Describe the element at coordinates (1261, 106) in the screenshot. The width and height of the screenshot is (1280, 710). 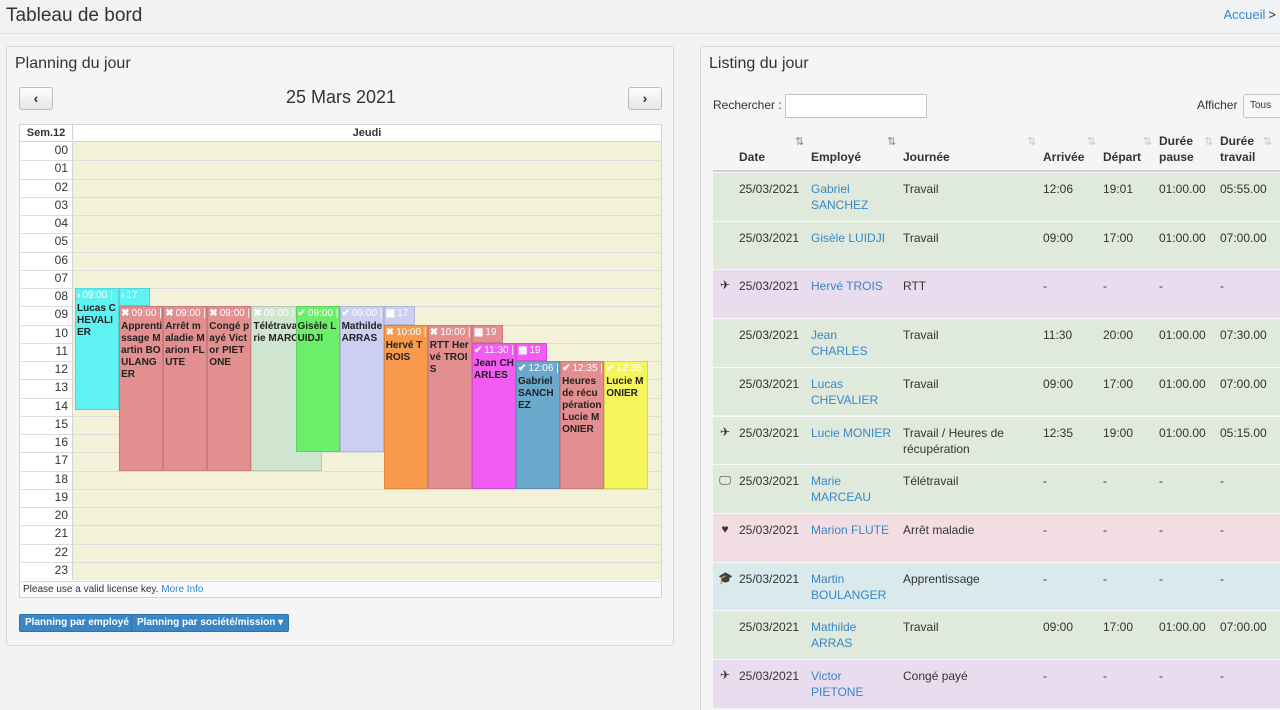
I see `show-select: Tous` at that location.